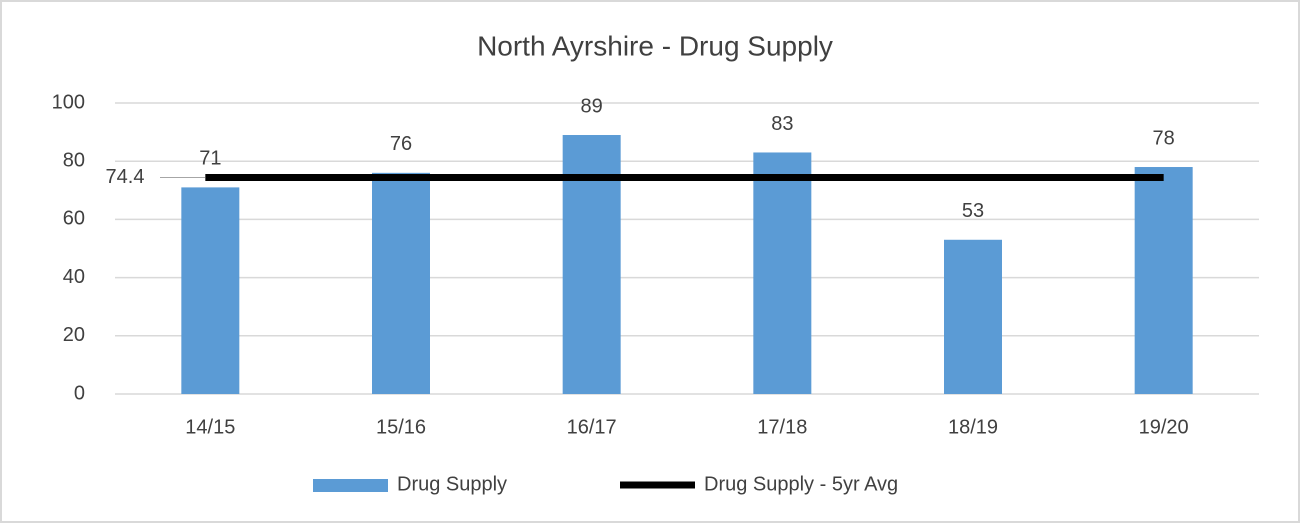  What do you see at coordinates (1164, 427) in the screenshot?
I see `x-tick-label: 19/20` at bounding box center [1164, 427].